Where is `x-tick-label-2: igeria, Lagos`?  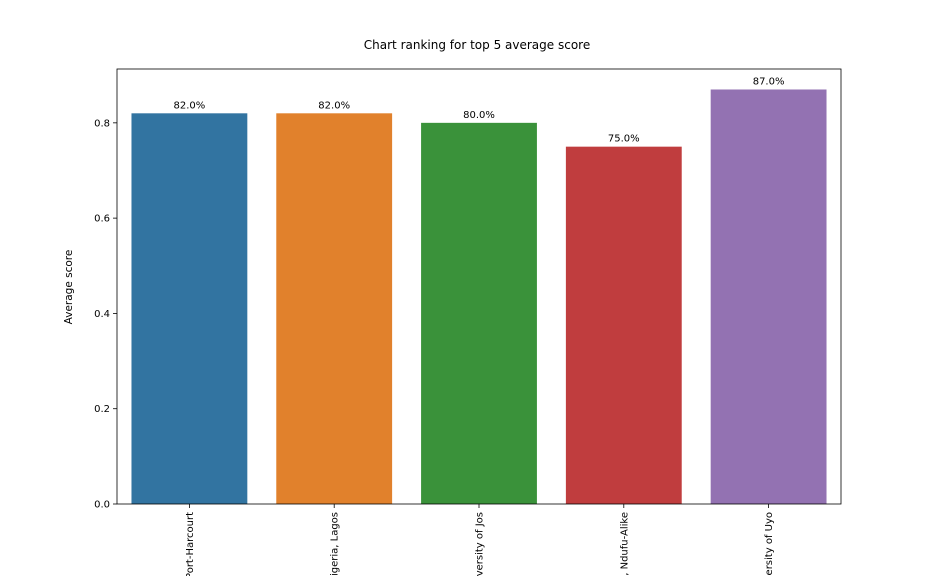
x-tick-label-2: igeria, Lagos is located at coordinates (335, 544).